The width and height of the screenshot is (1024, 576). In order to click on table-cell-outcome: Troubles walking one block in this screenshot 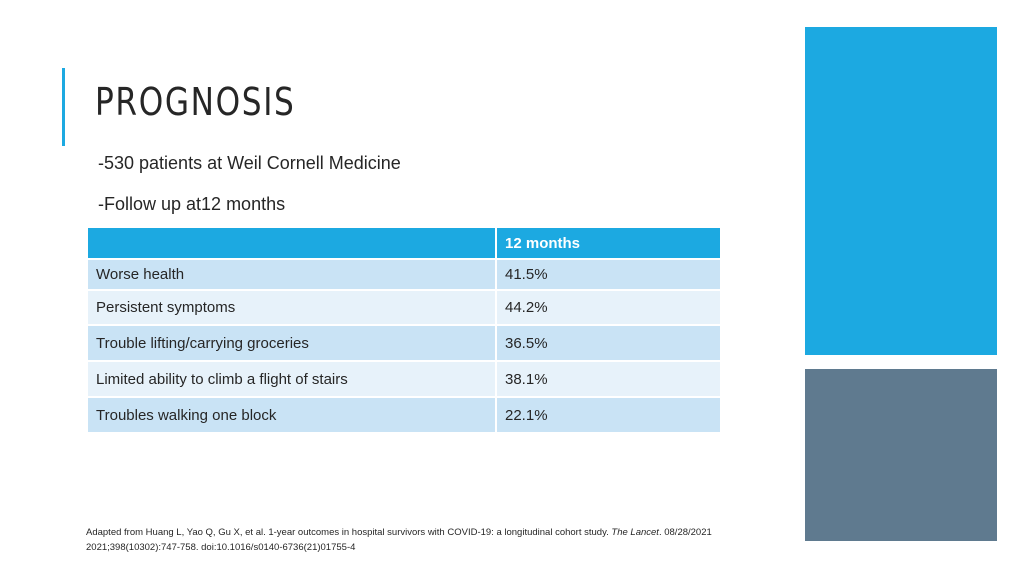, I will do `click(291, 415)`.